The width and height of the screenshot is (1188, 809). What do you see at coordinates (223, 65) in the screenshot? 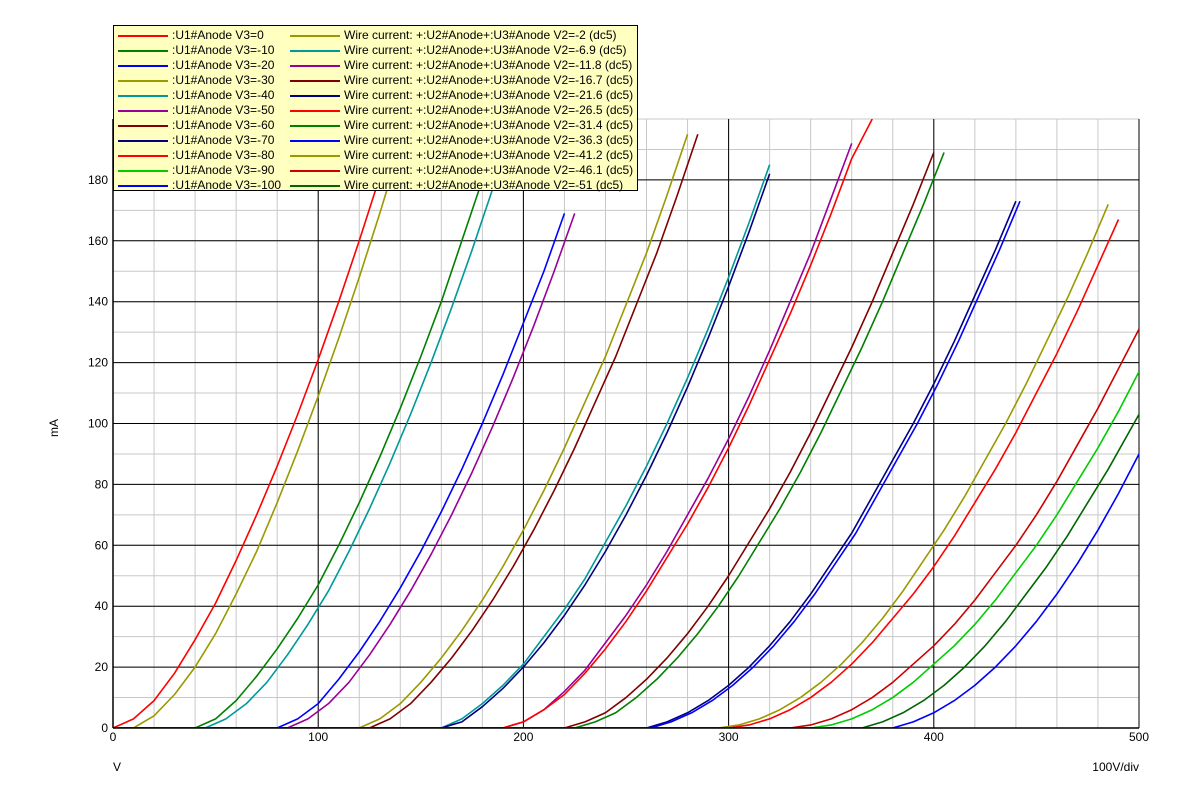
I see `legend-label: :U1#Anode V3=-20` at bounding box center [223, 65].